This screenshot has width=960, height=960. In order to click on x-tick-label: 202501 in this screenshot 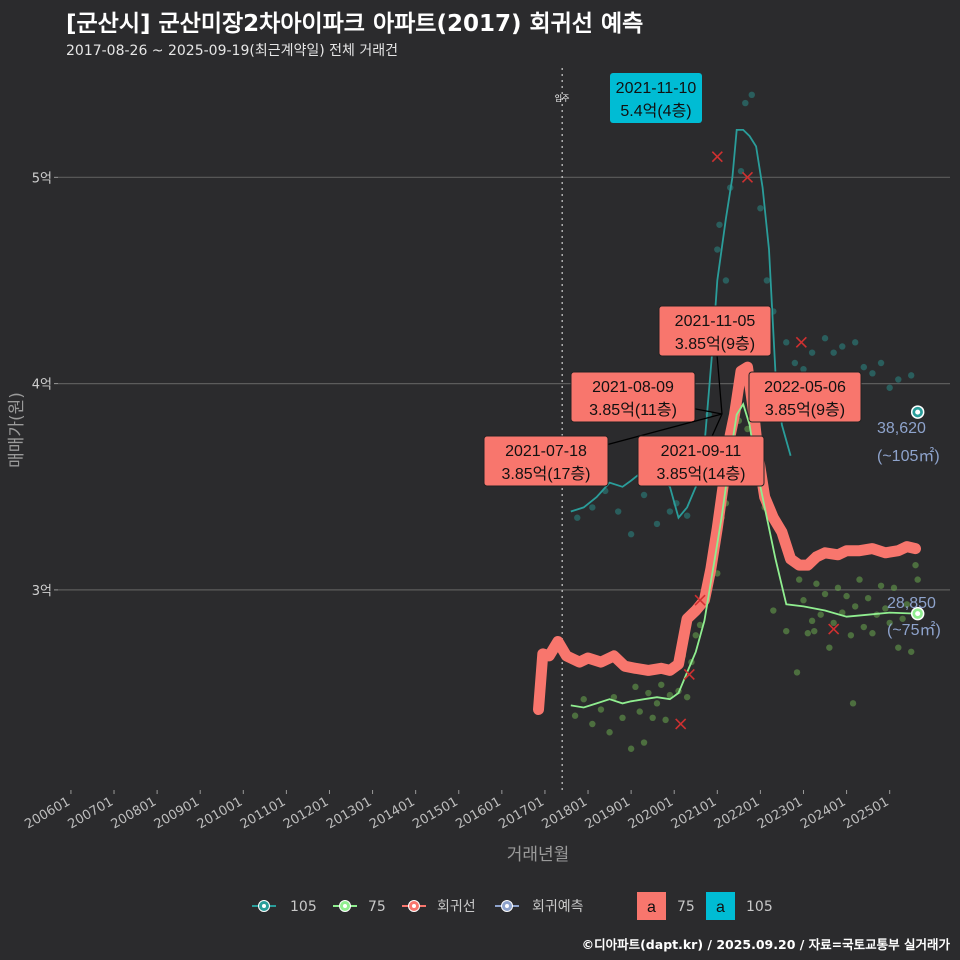, I will do `click(866, 813)`.